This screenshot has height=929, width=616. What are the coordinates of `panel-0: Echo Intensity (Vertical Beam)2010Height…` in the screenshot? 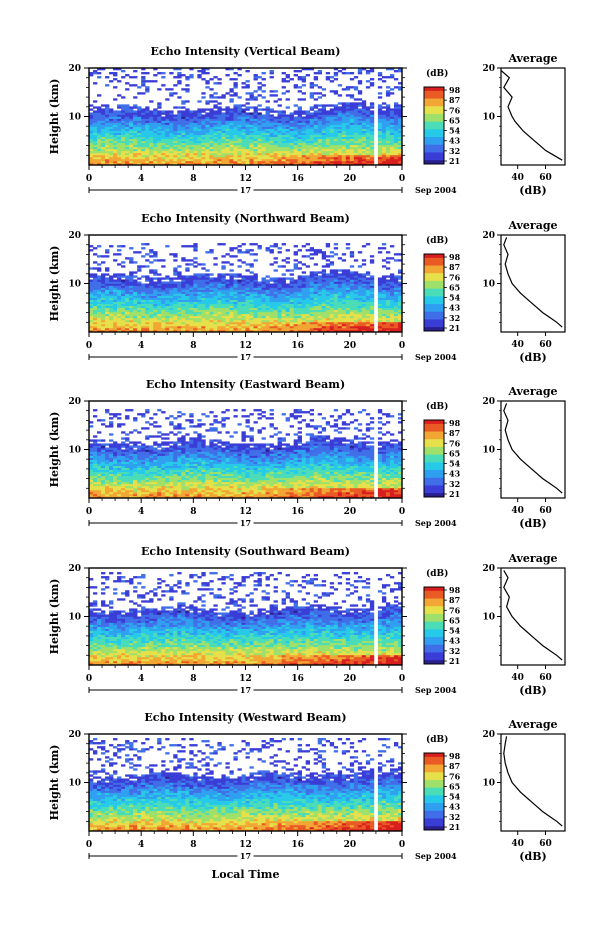 It's located at (307, 121).